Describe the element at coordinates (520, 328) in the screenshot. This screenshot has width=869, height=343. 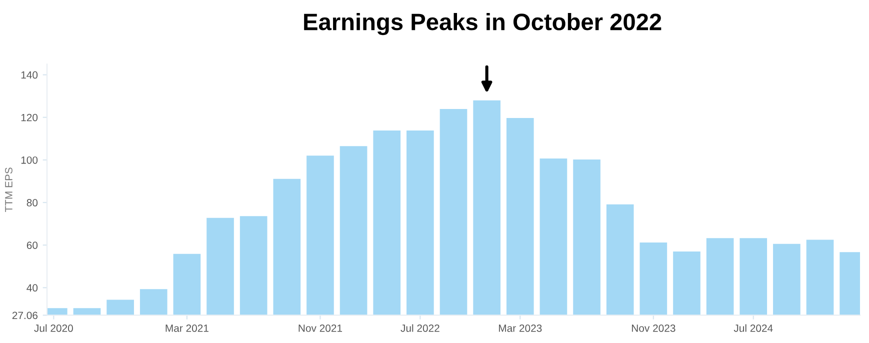
I see `x-tick-label: Mar 2023` at that location.